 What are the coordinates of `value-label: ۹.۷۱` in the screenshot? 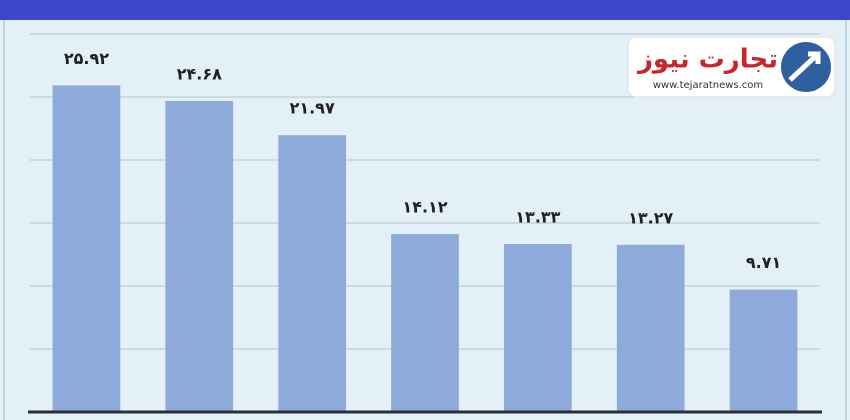 It's located at (763, 262).